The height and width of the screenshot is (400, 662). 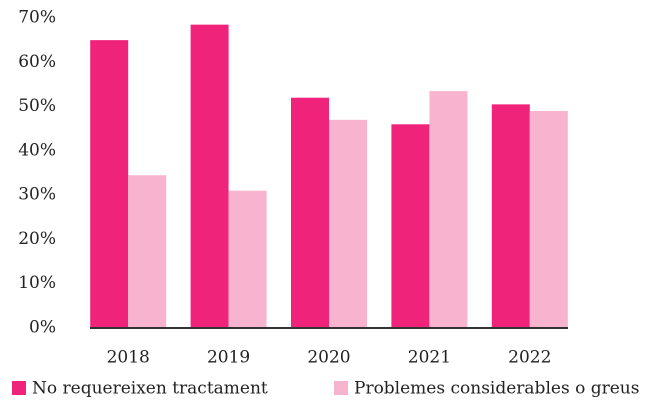 What do you see at coordinates (128, 358) in the screenshot?
I see `x-tick-label: 2018` at bounding box center [128, 358].